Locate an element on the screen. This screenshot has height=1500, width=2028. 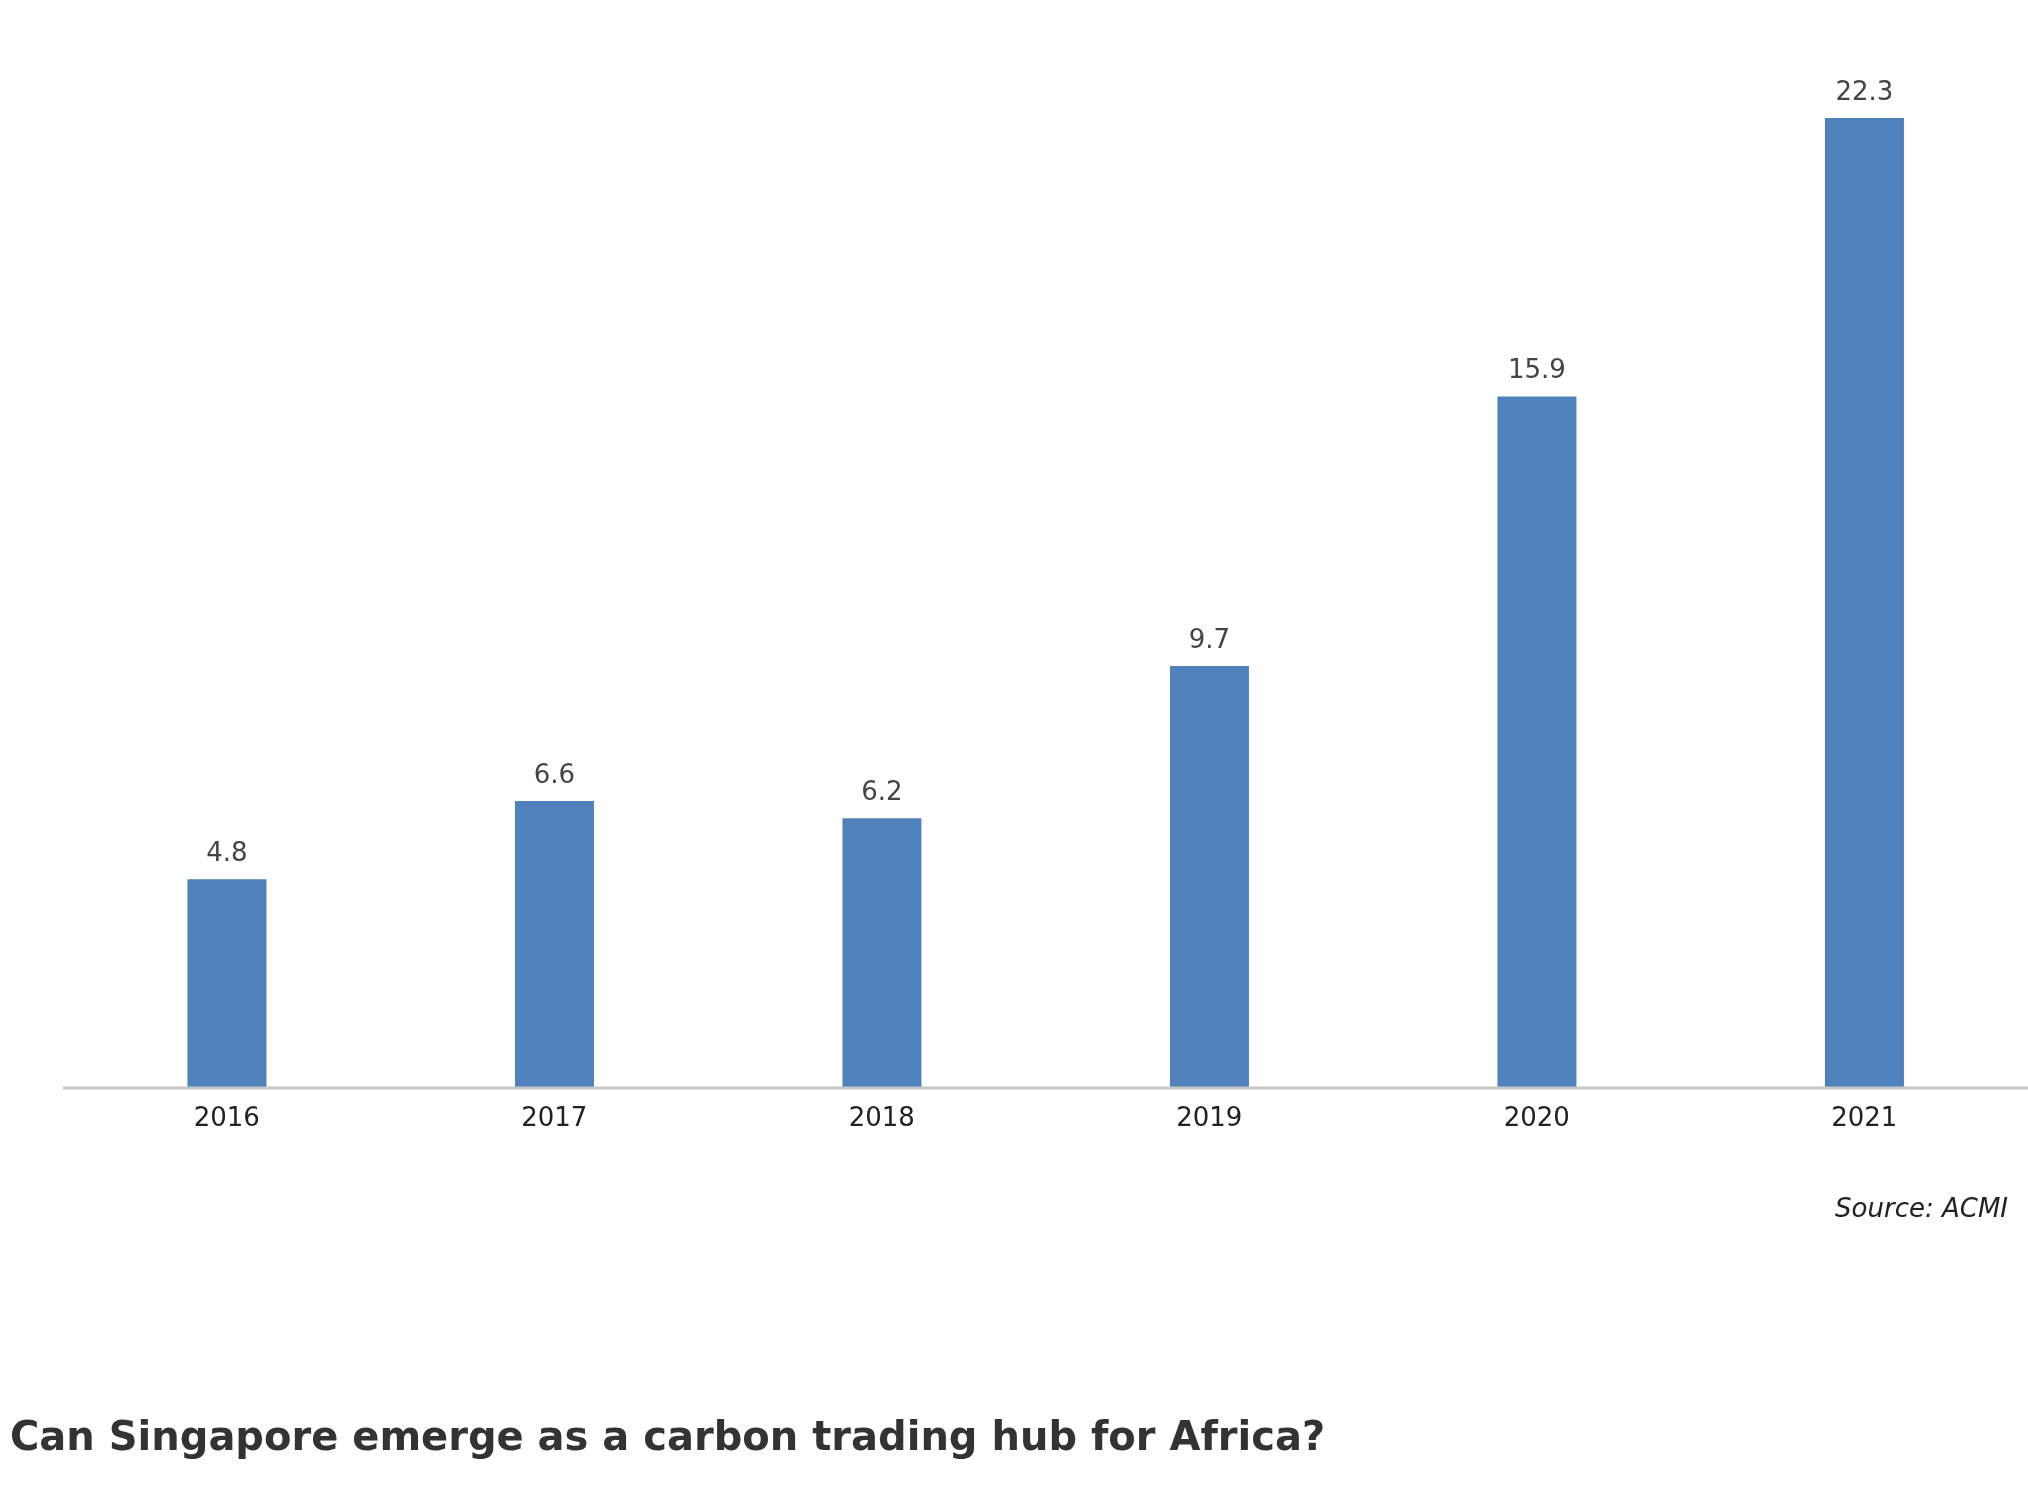
data-label: 15.9 is located at coordinates (1537, 369).